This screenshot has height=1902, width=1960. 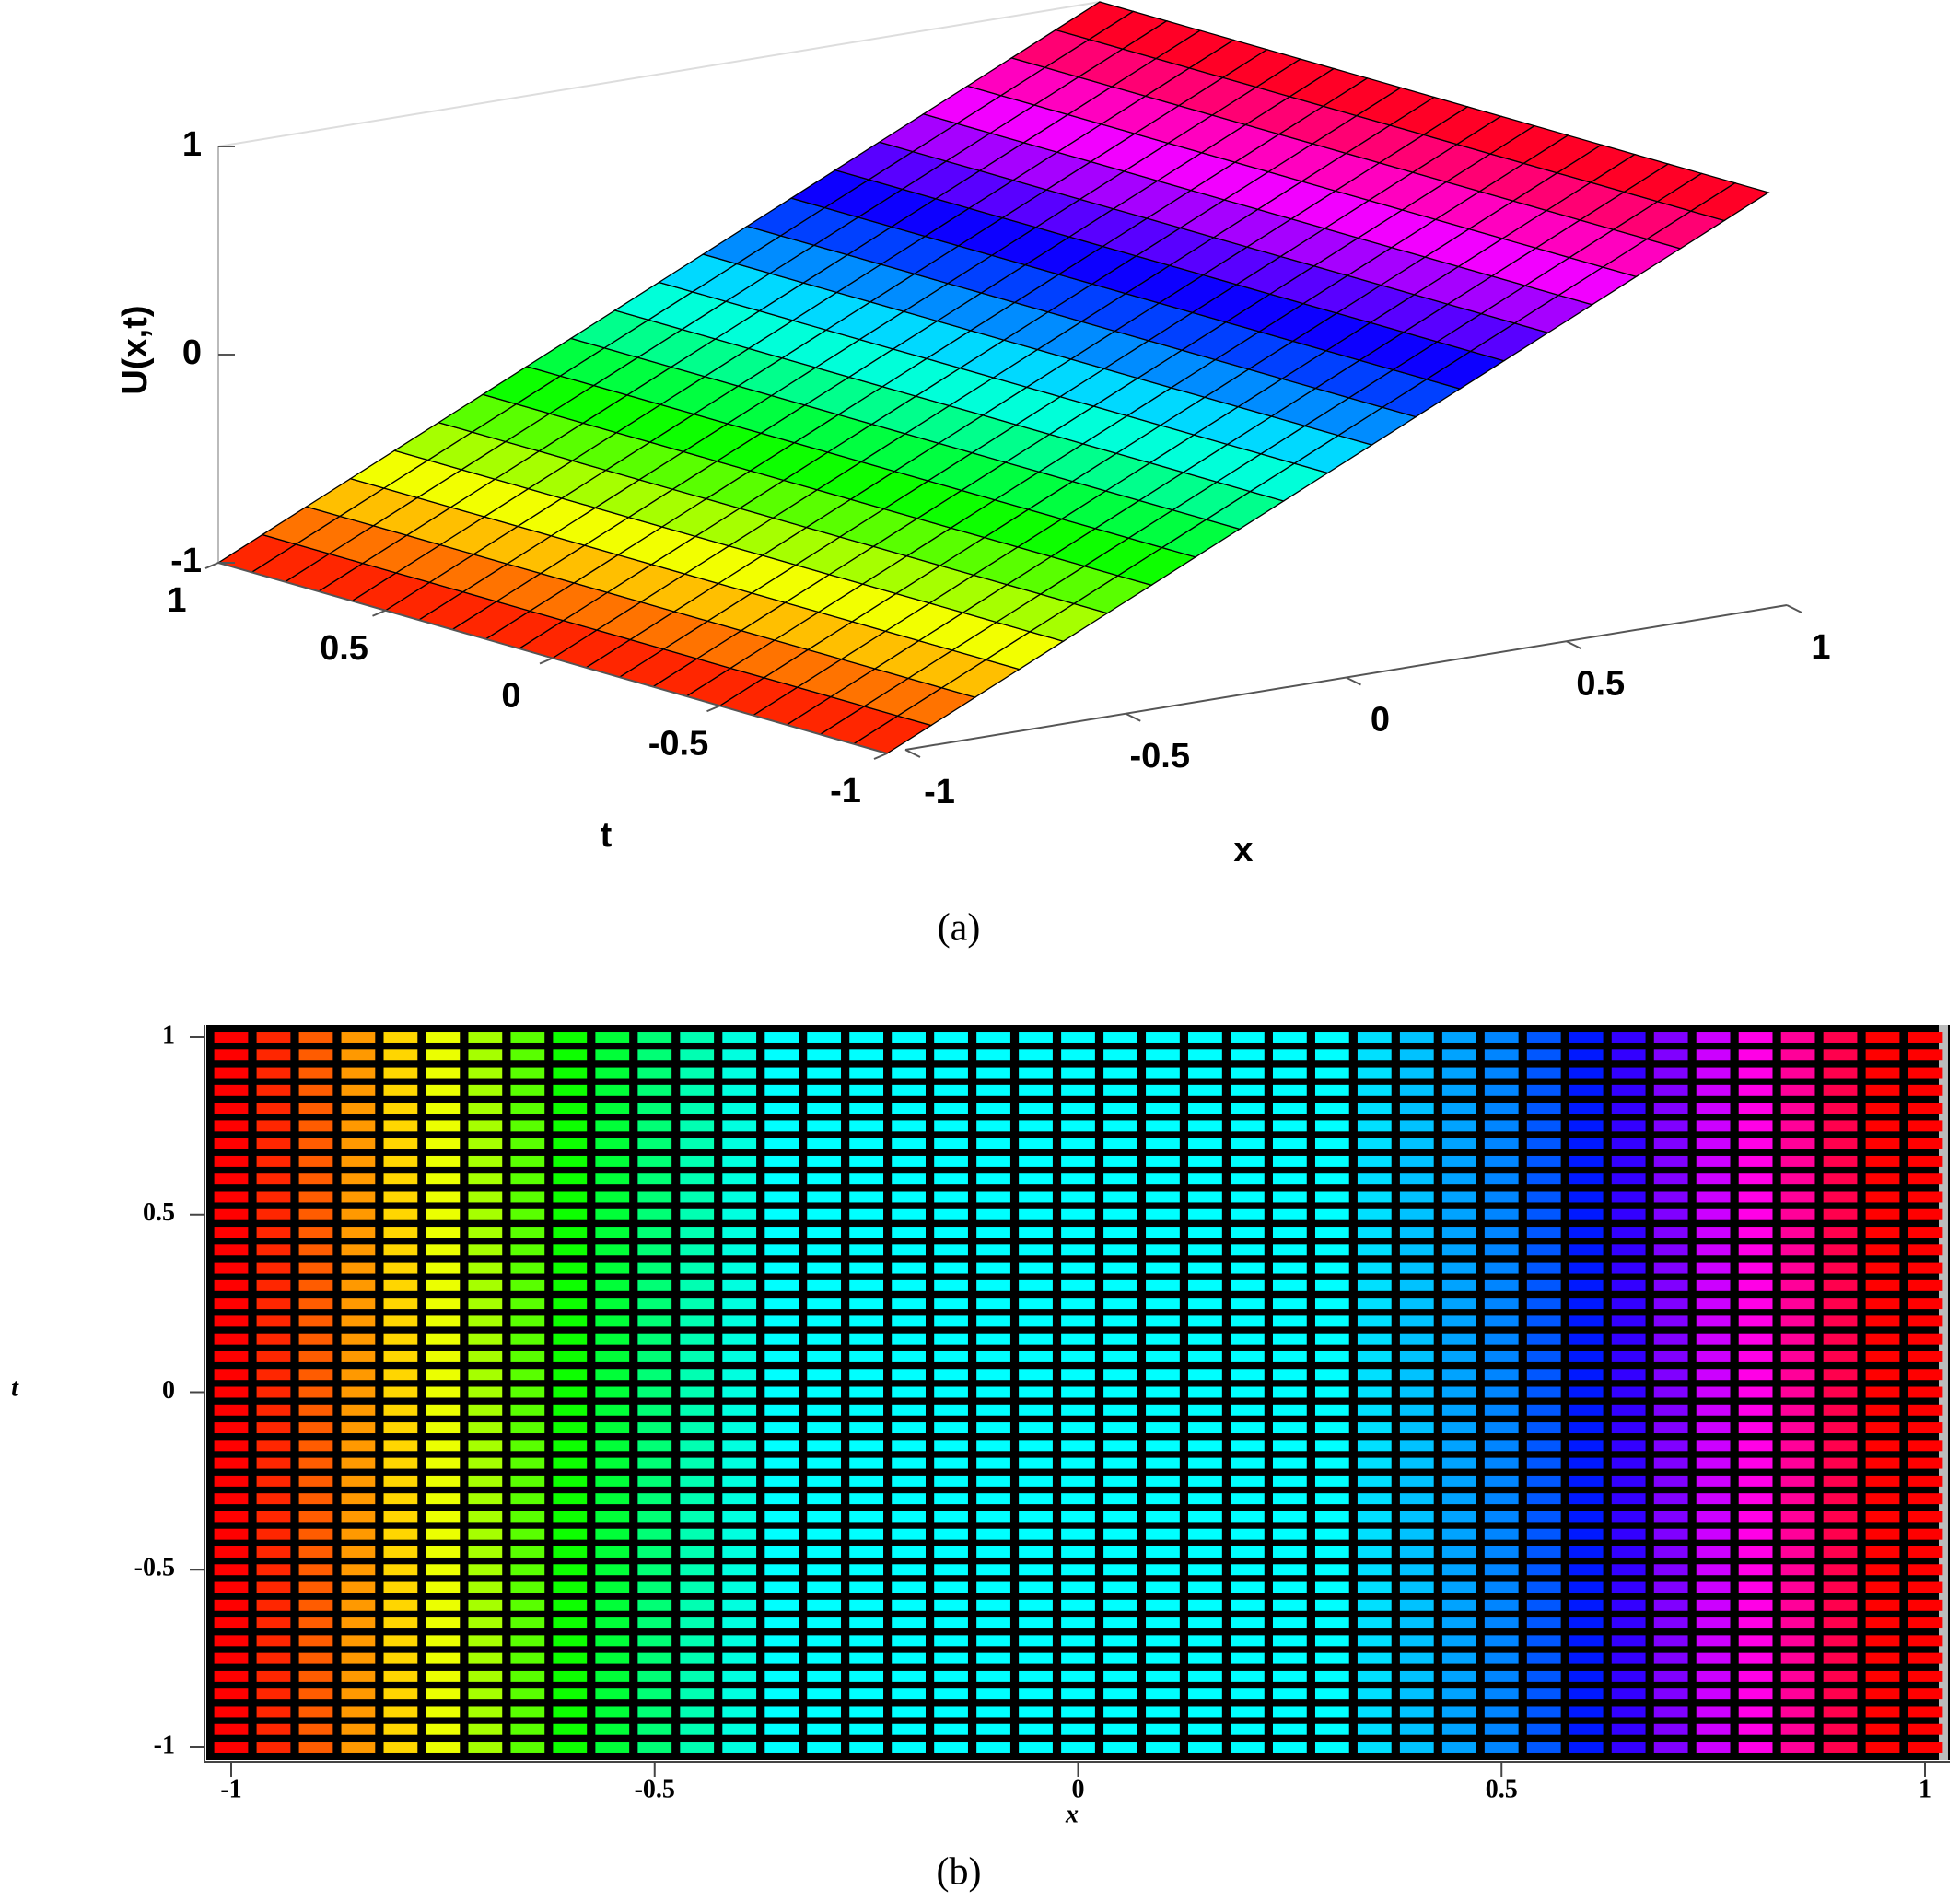 What do you see at coordinates (959, 928) in the screenshot?
I see `caption: (a)` at bounding box center [959, 928].